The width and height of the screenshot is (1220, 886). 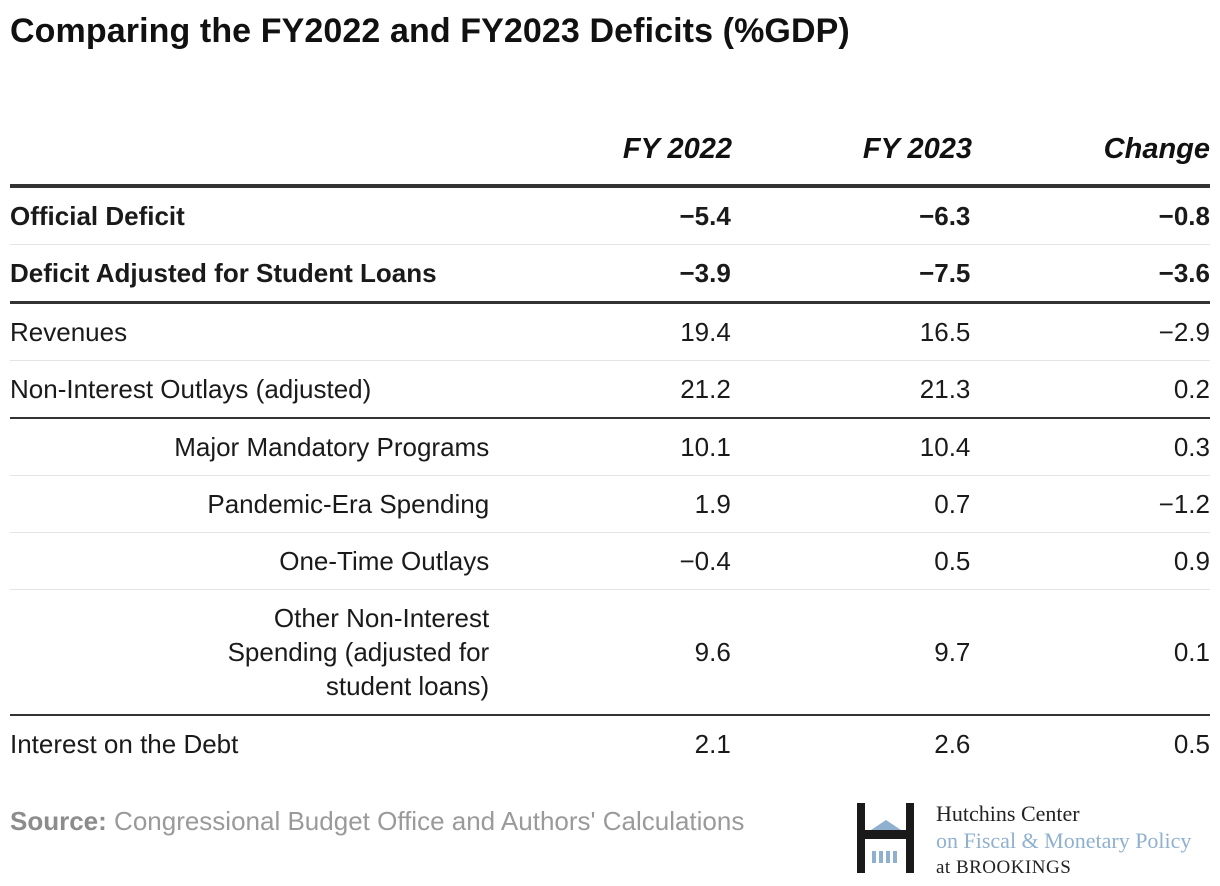 What do you see at coordinates (384, 560) in the screenshot?
I see `row-label: One-Time Outlays` at bounding box center [384, 560].